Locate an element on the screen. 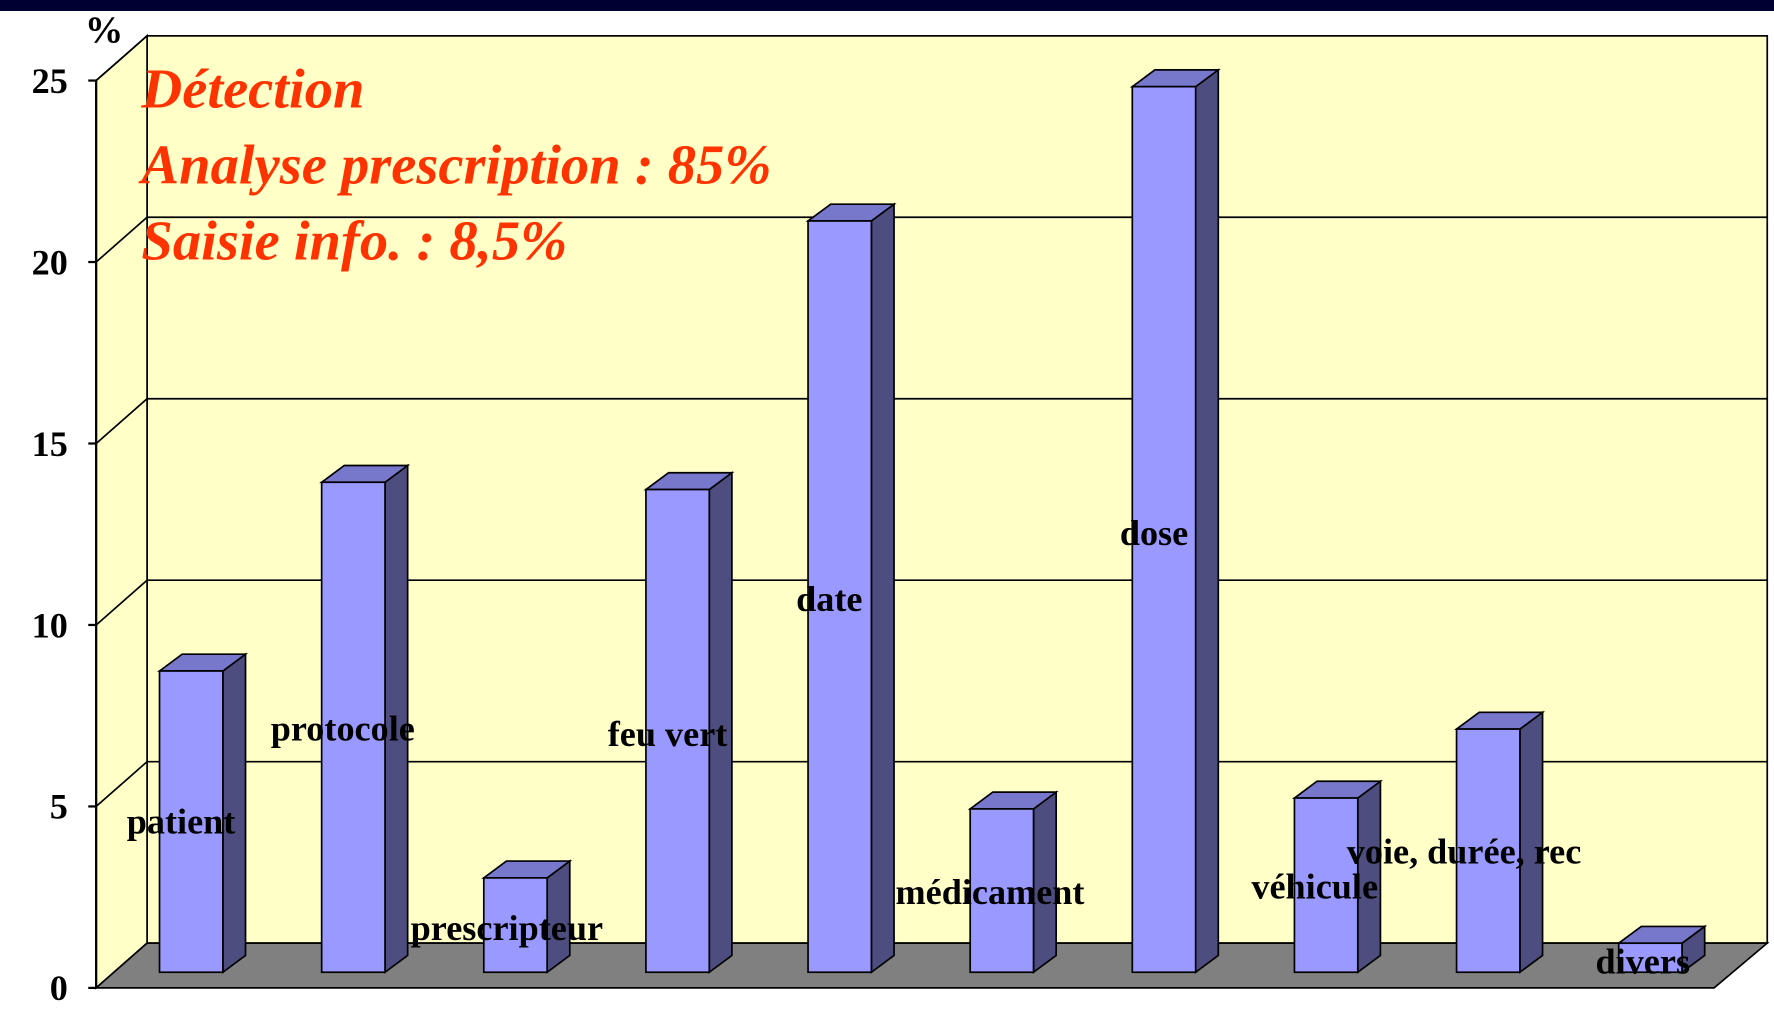  category-label: médicament is located at coordinates (989, 892).